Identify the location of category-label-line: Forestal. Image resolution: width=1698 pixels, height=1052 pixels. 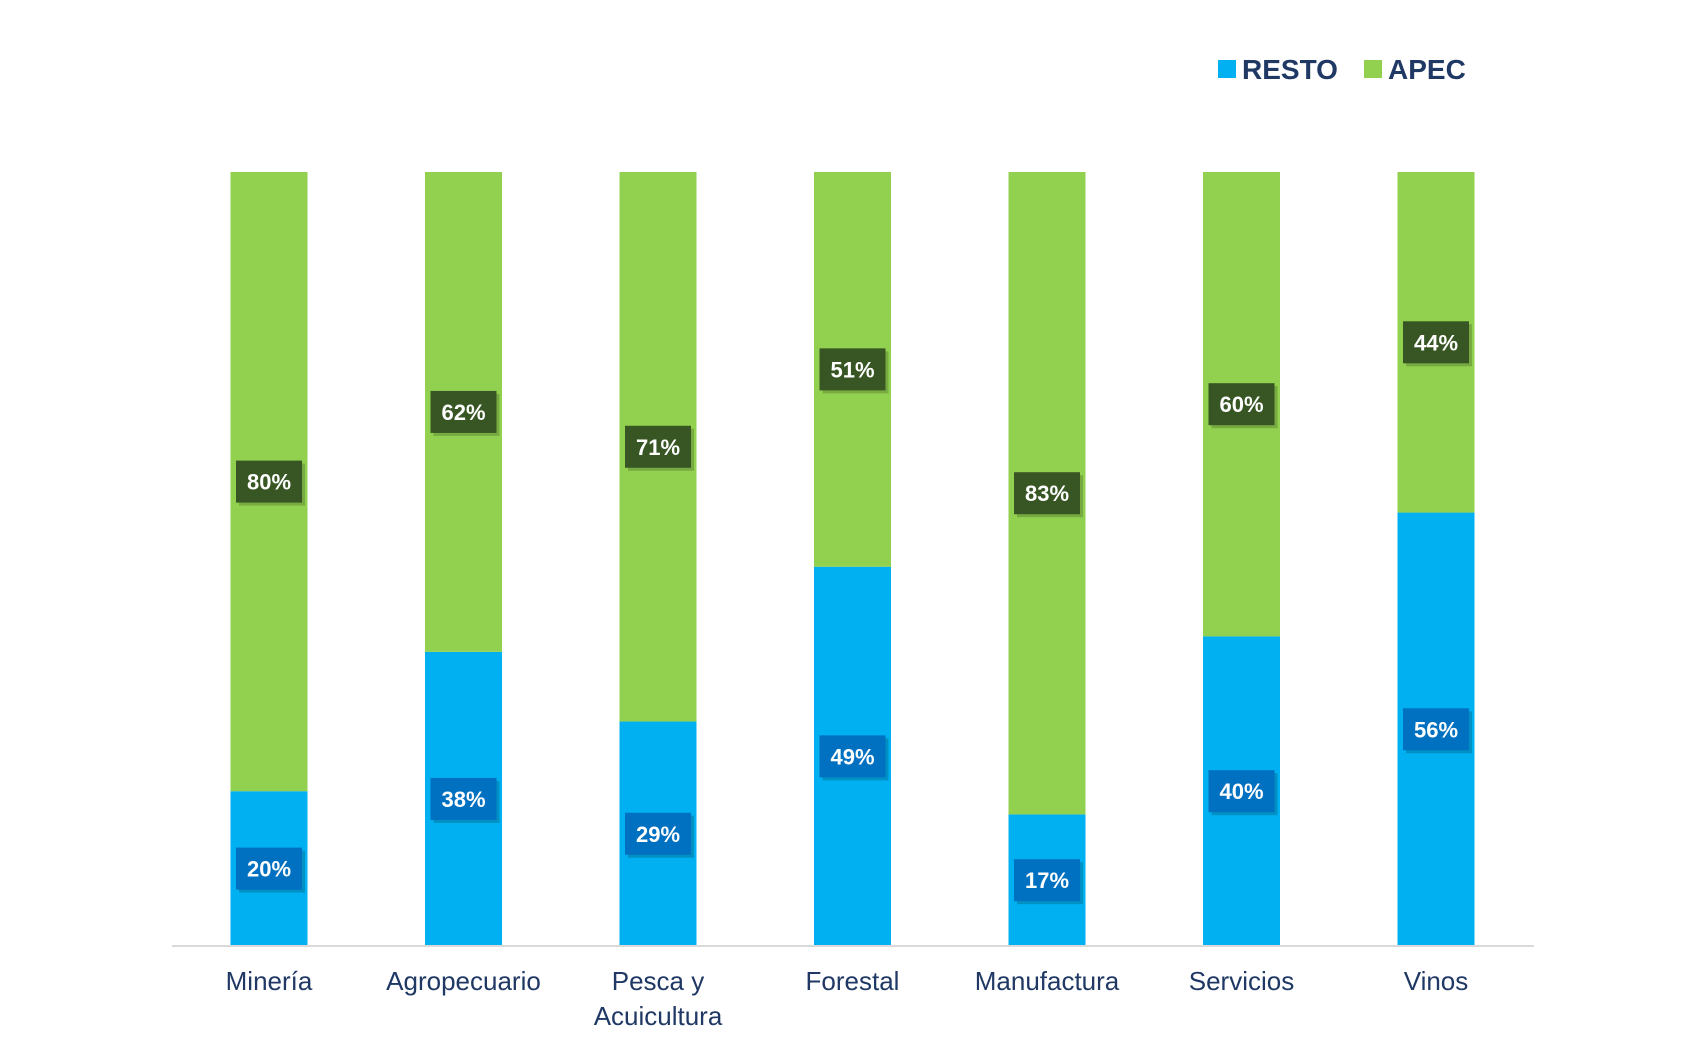
(853, 981).